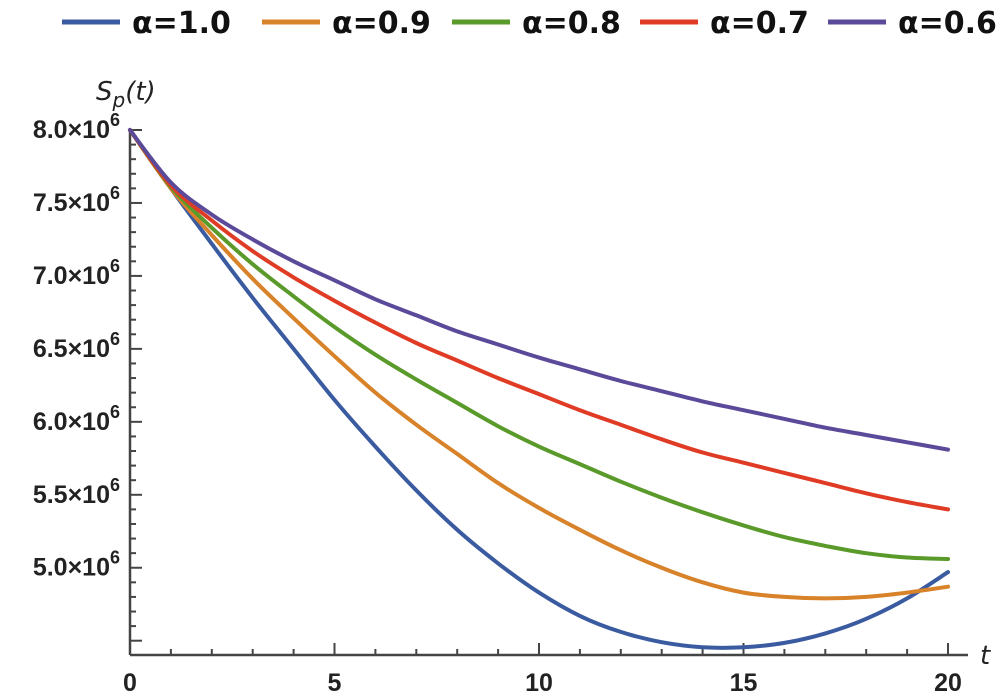 The image size is (1000, 694). Describe the element at coordinates (381, 23) in the screenshot. I see `legend-label: α=0.9` at that location.